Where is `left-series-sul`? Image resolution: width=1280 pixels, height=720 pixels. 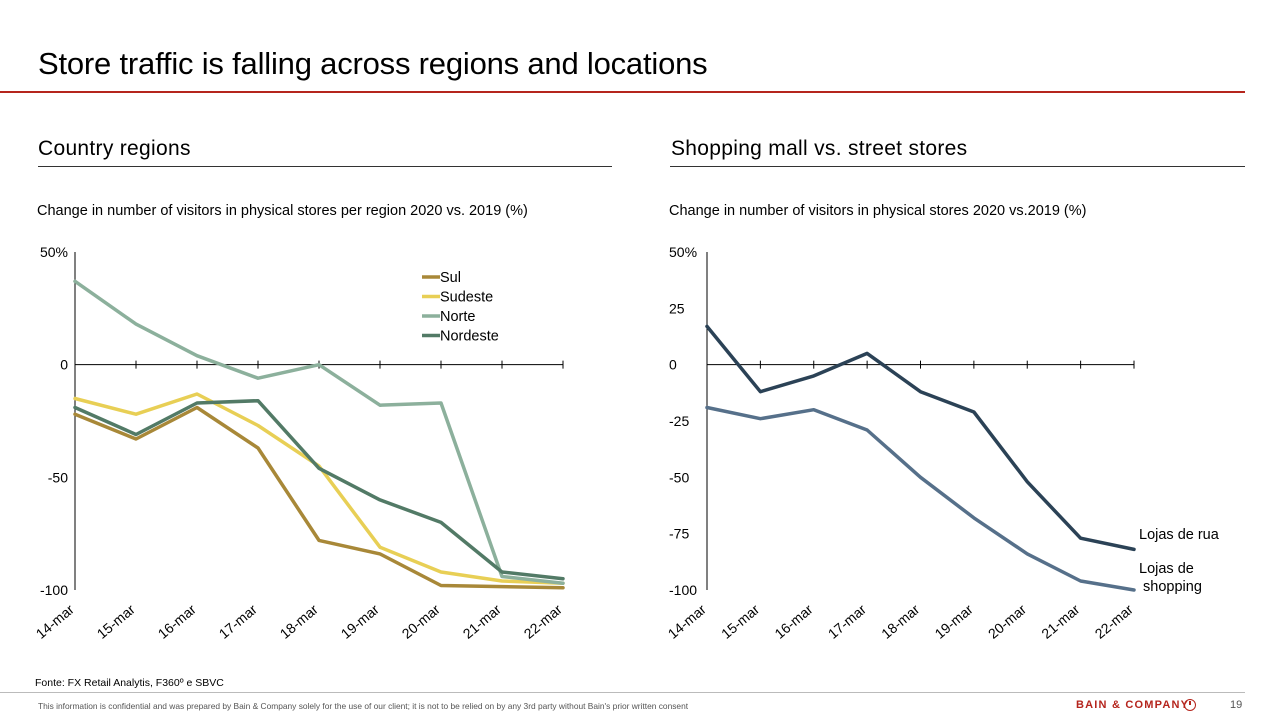
left-series-sul is located at coordinates (319, 497).